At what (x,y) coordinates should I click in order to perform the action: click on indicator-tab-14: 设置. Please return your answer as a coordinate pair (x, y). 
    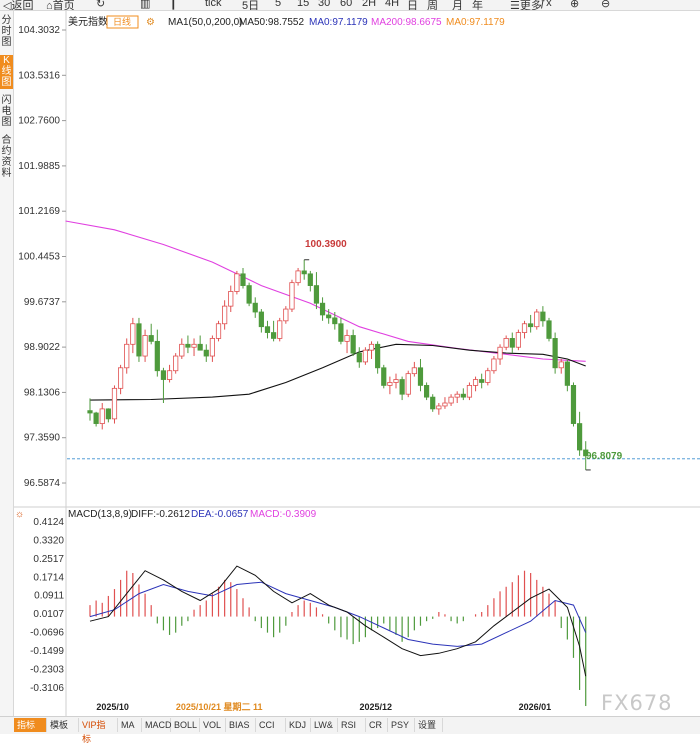
    Looking at the image, I should click on (429, 725).